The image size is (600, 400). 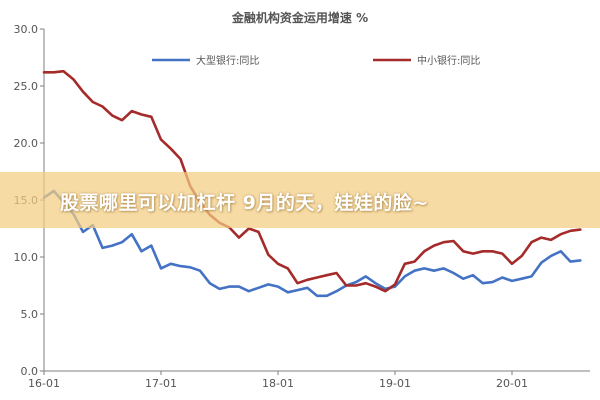 What do you see at coordinates (30, 371) in the screenshot?
I see `y-tick-label: 0.0` at bounding box center [30, 371].